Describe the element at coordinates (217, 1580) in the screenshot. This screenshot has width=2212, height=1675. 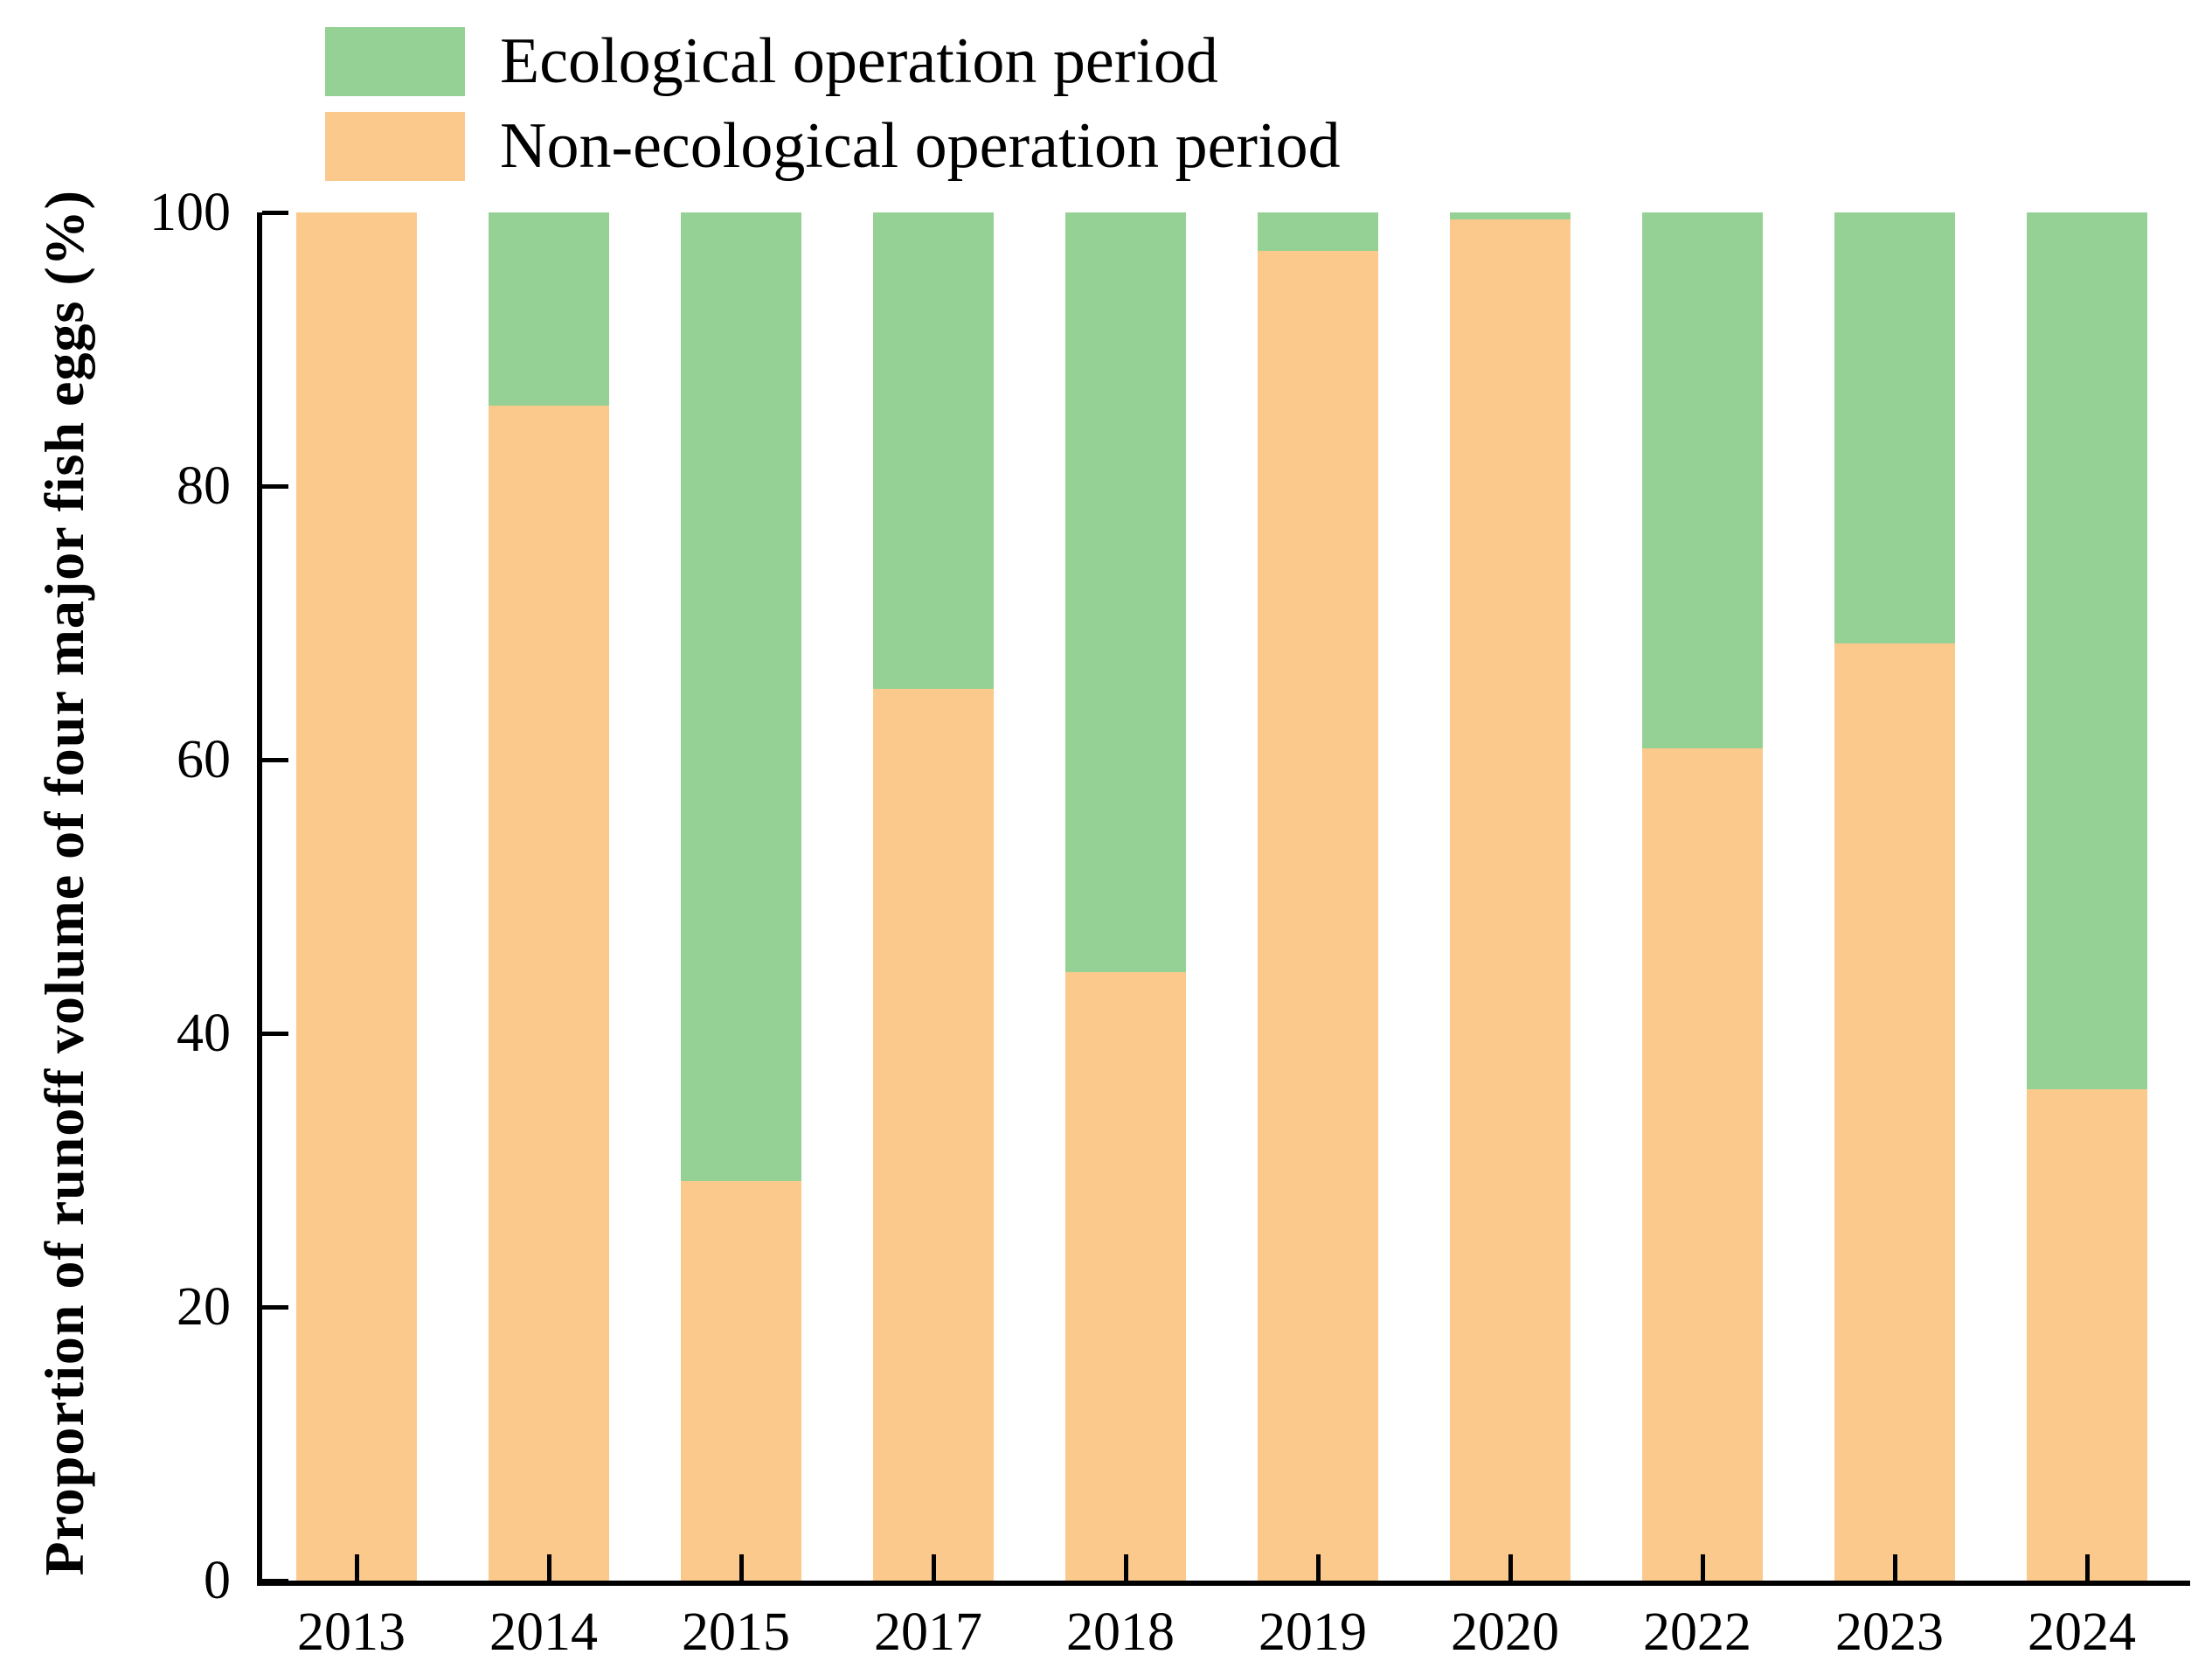
I see `y-tick-label-0: 0` at that location.